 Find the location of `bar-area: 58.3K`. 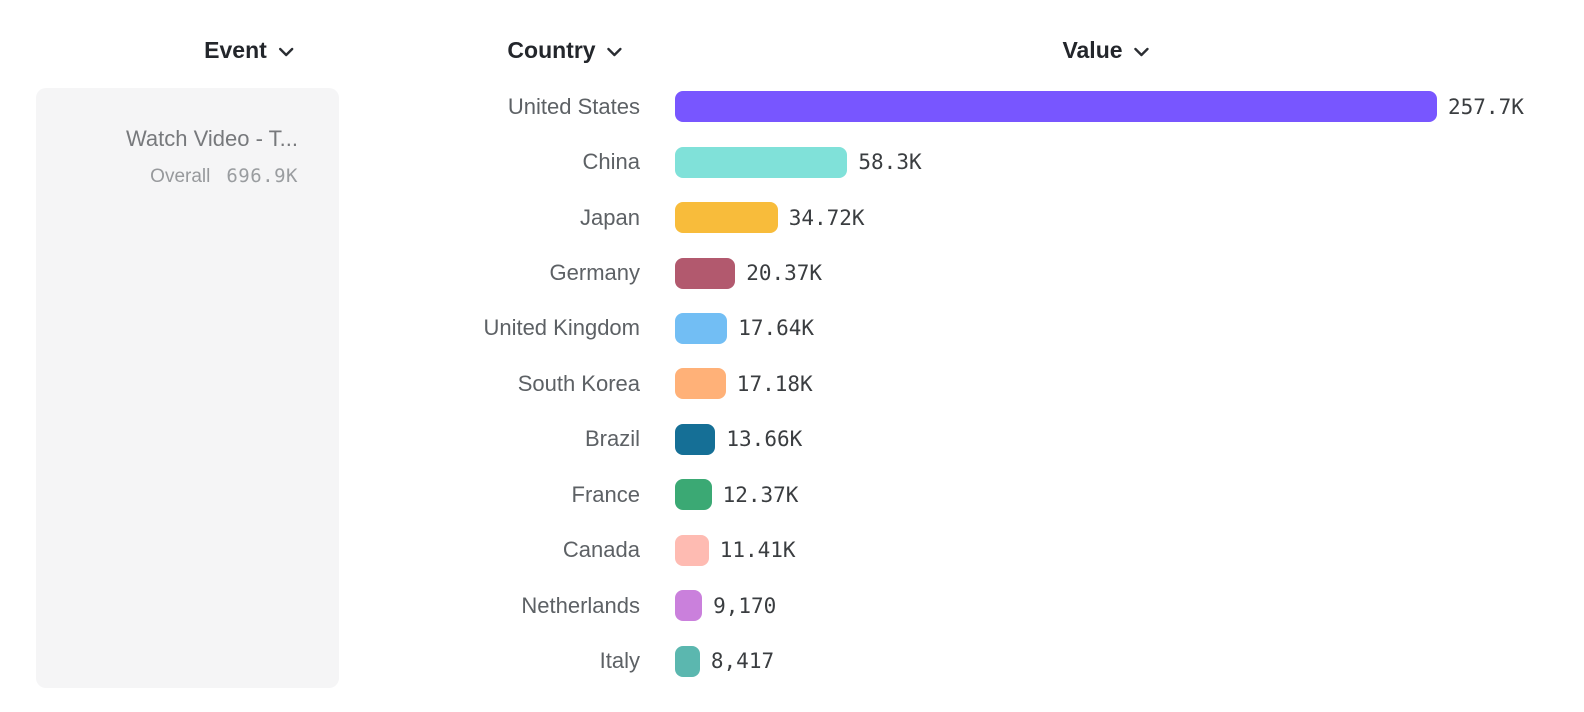

bar-area: 58.3K is located at coordinates (1129, 162).